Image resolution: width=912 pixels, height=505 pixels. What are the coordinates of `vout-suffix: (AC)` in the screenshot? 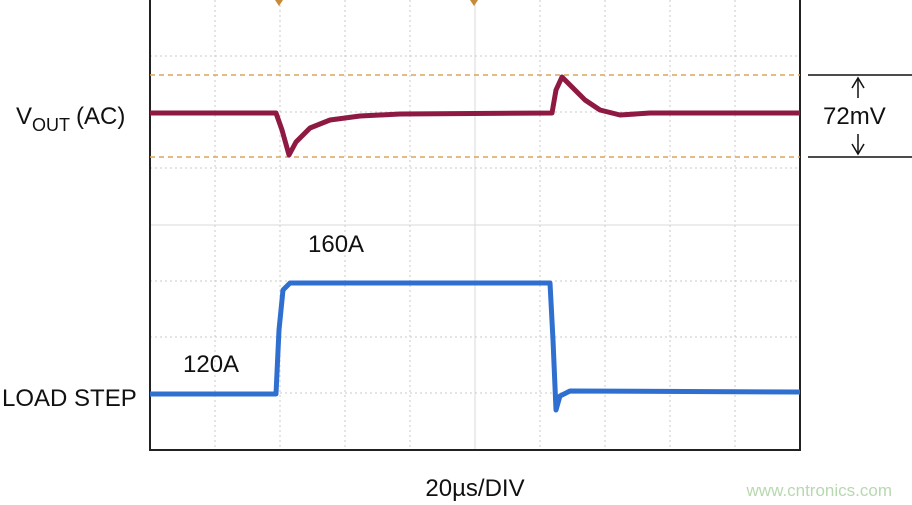 It's located at (100, 116).